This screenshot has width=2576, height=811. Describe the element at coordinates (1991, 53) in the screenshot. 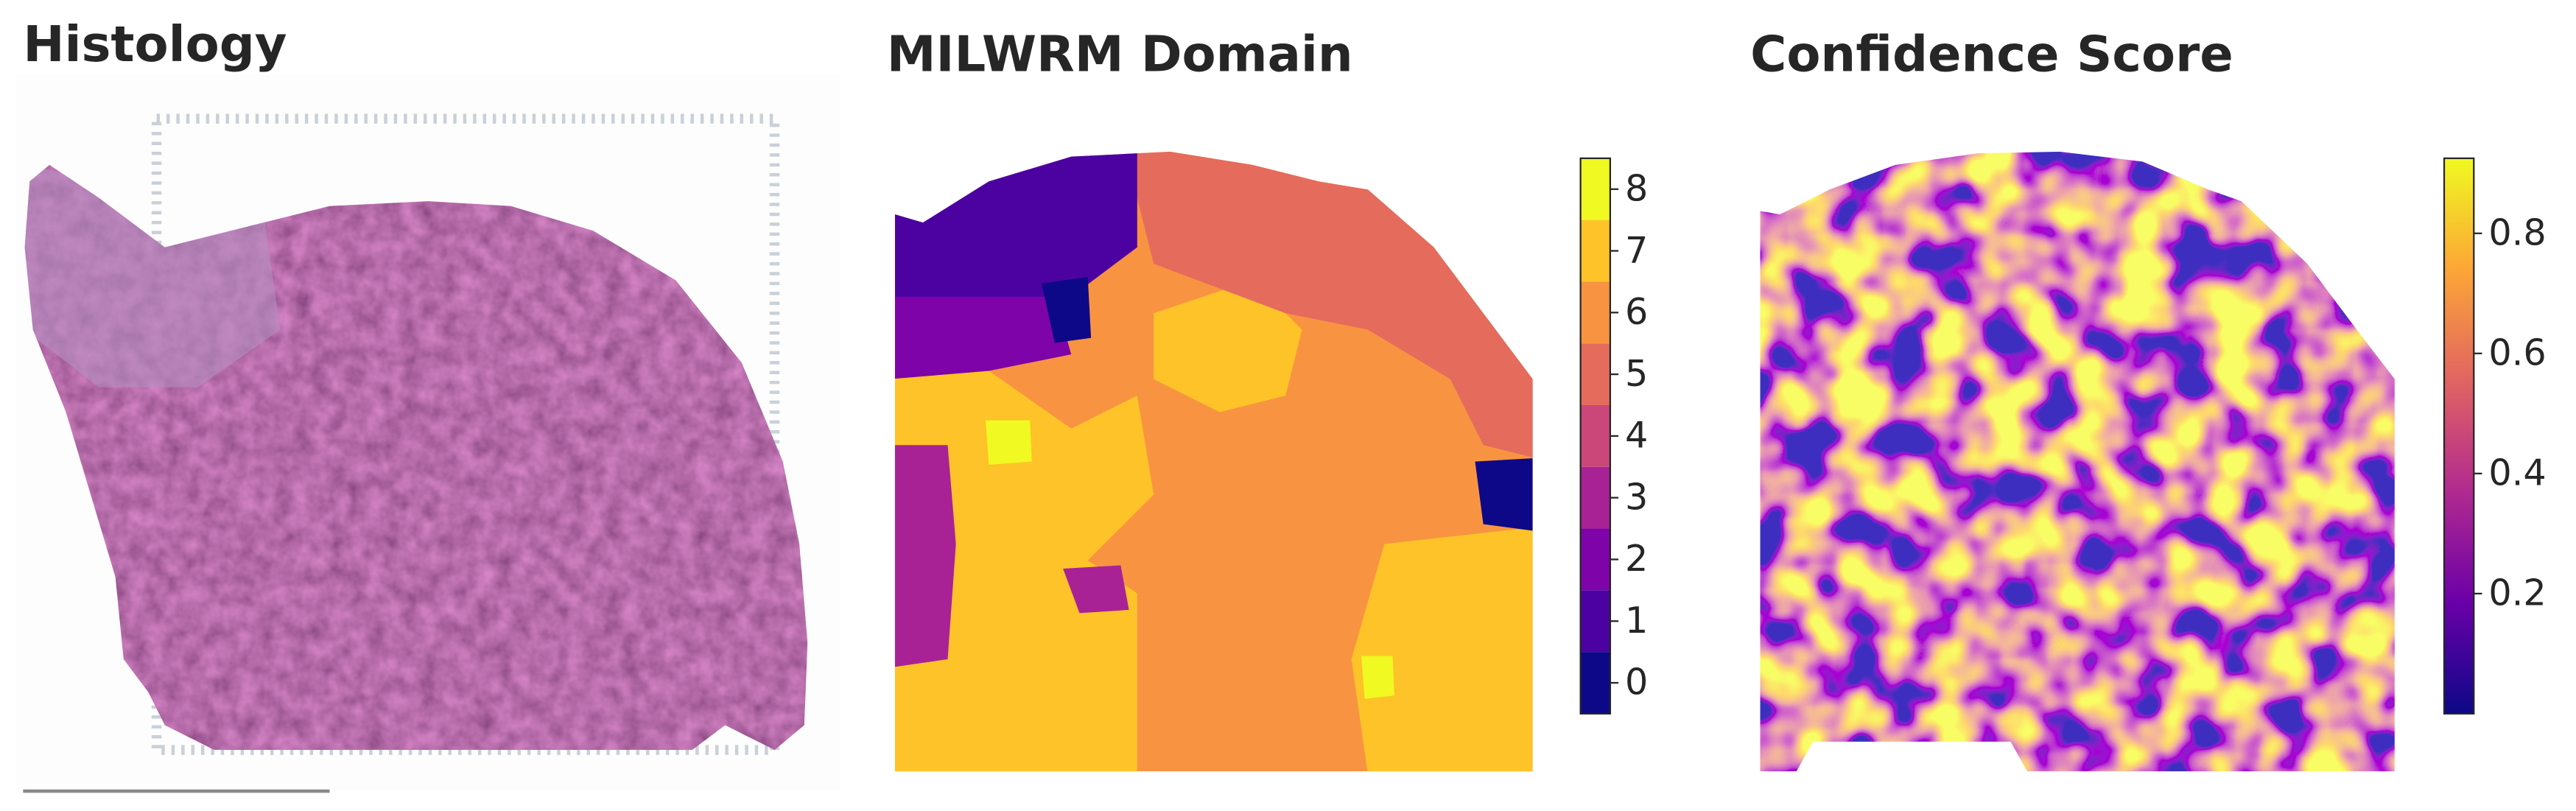

I see `panel-title: Confidence Score` at that location.